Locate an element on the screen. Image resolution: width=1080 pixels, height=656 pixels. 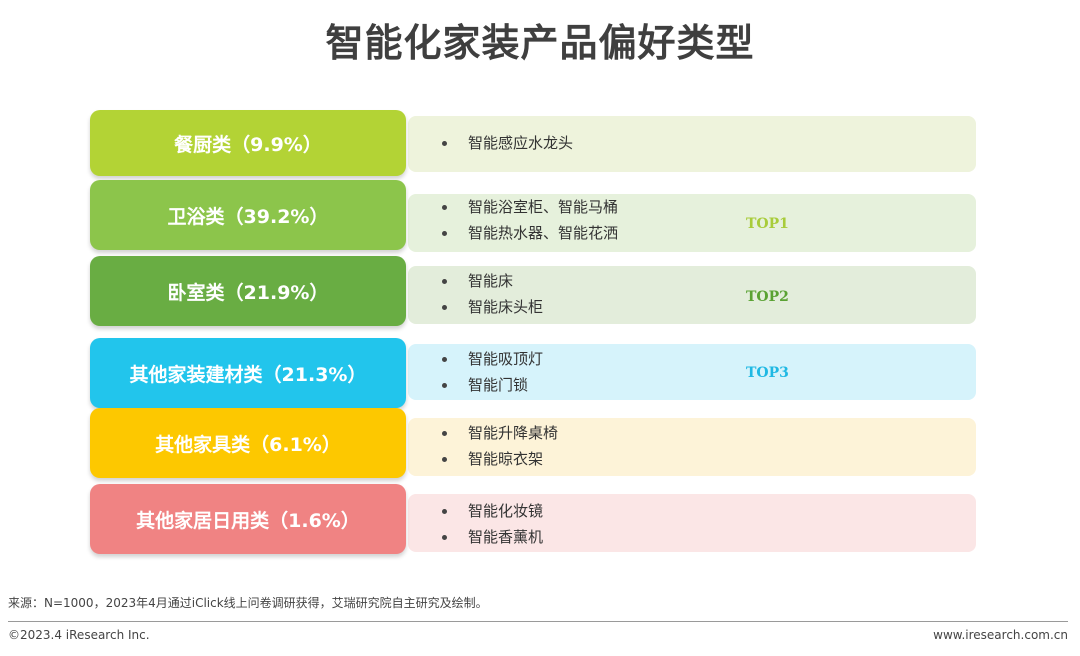
list-item-text: 智能浴室柜、智能马桶 is located at coordinates (543, 207).